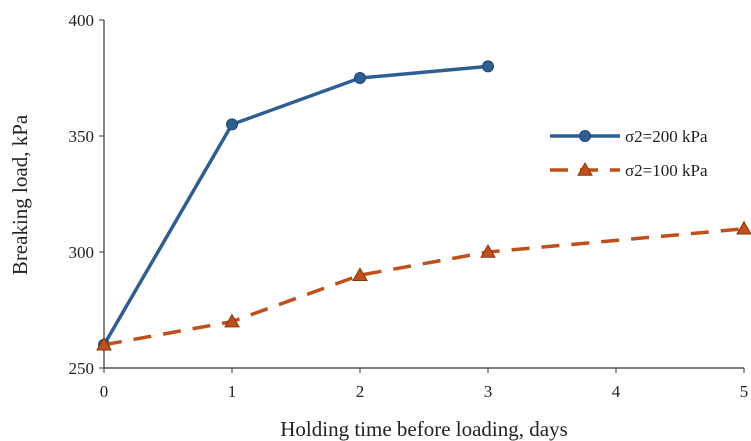  I want to click on x-tick-label: 3, so click(488, 391).